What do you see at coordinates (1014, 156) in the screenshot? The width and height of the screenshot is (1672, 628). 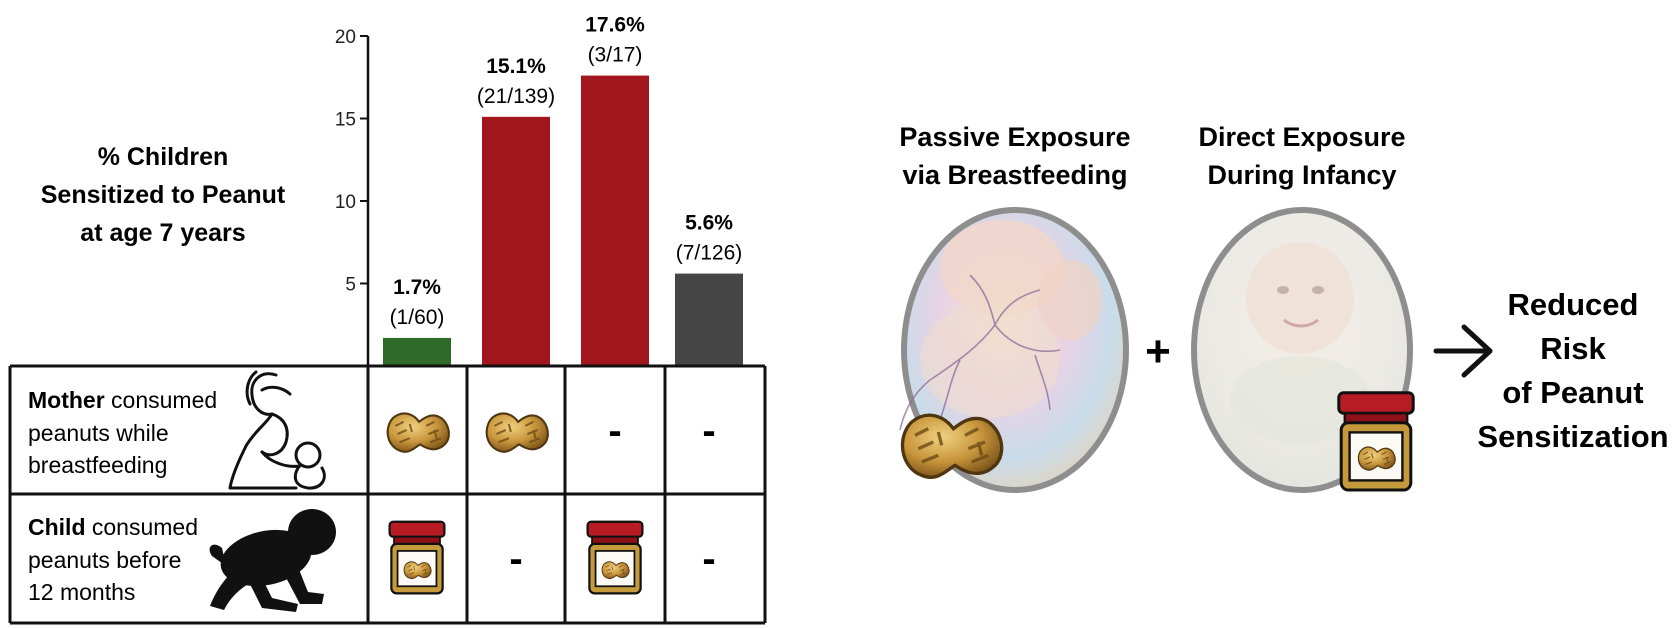 I see `passive-exposure-title: Passive Exposure via Breastfeeding` at bounding box center [1014, 156].